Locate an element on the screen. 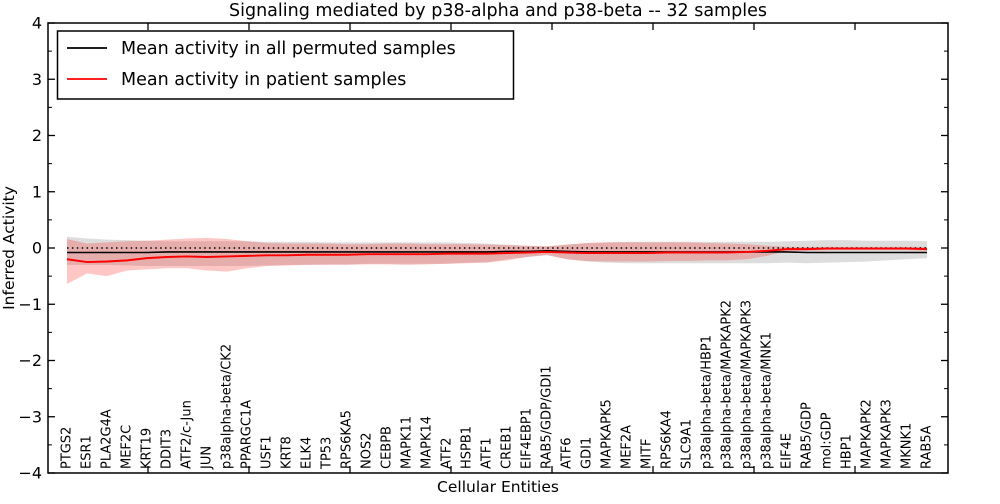  confidence-bands is located at coordinates (497, 260).